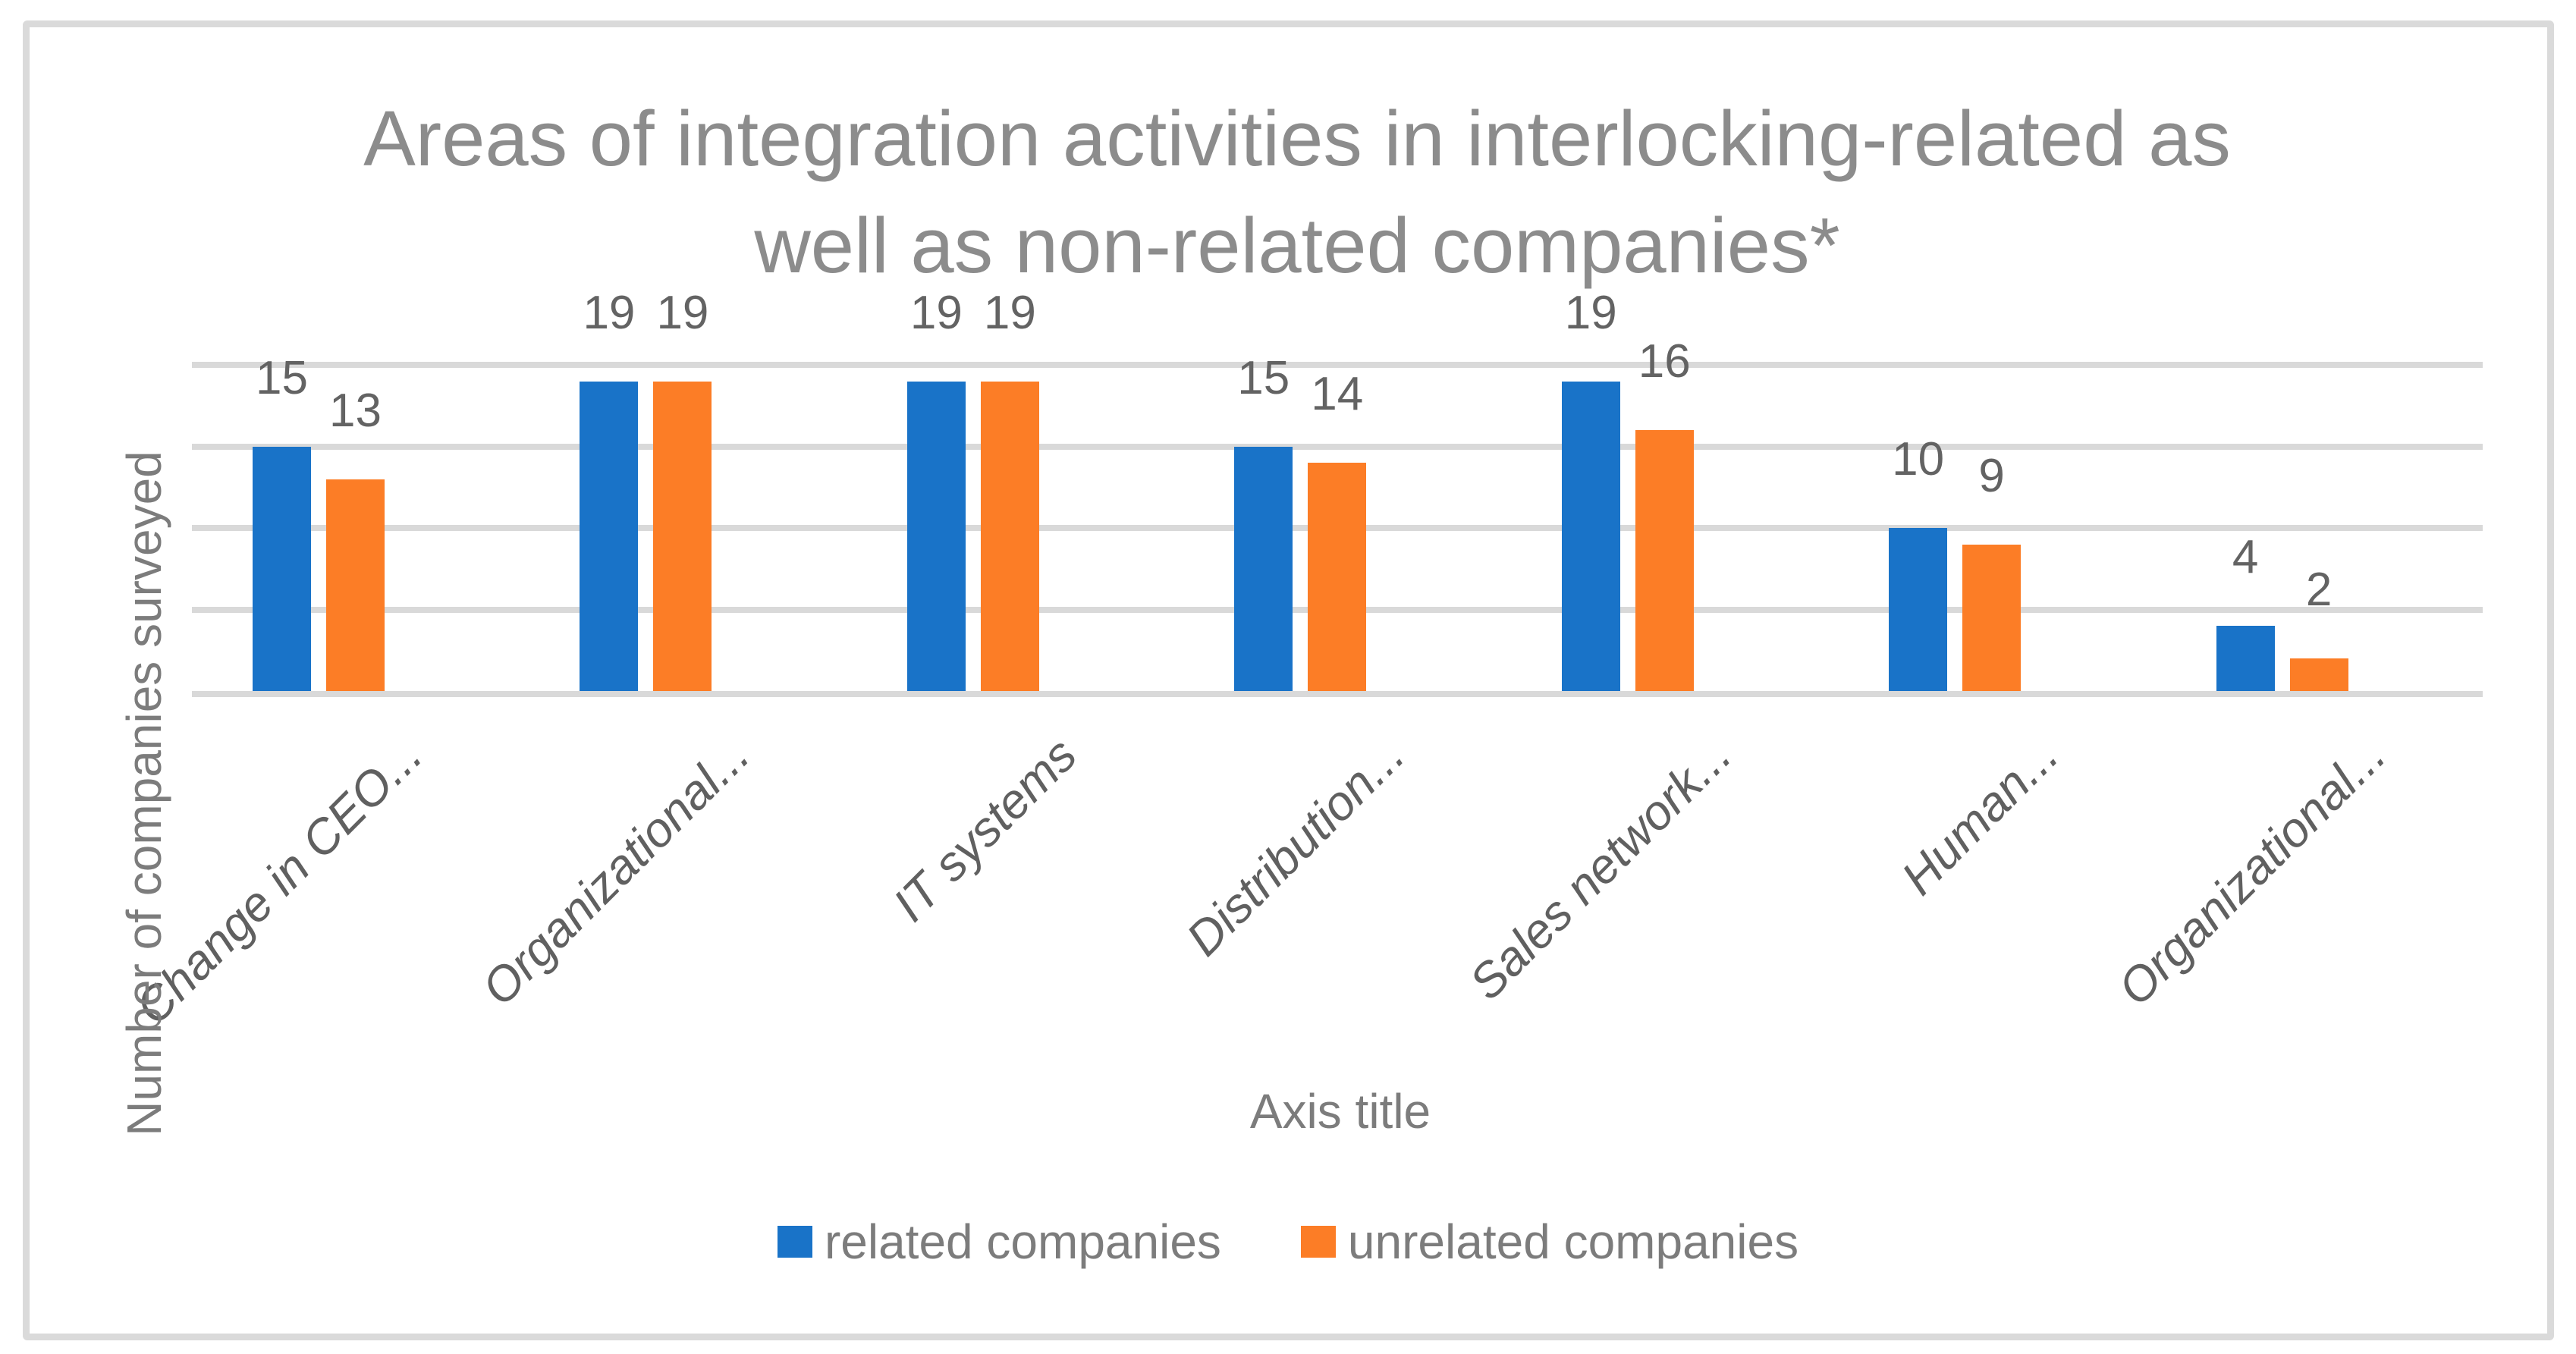 The width and height of the screenshot is (2576, 1354). Describe the element at coordinates (1318, 1242) in the screenshot. I see `legend-swatch-unrelated-companies` at that location.